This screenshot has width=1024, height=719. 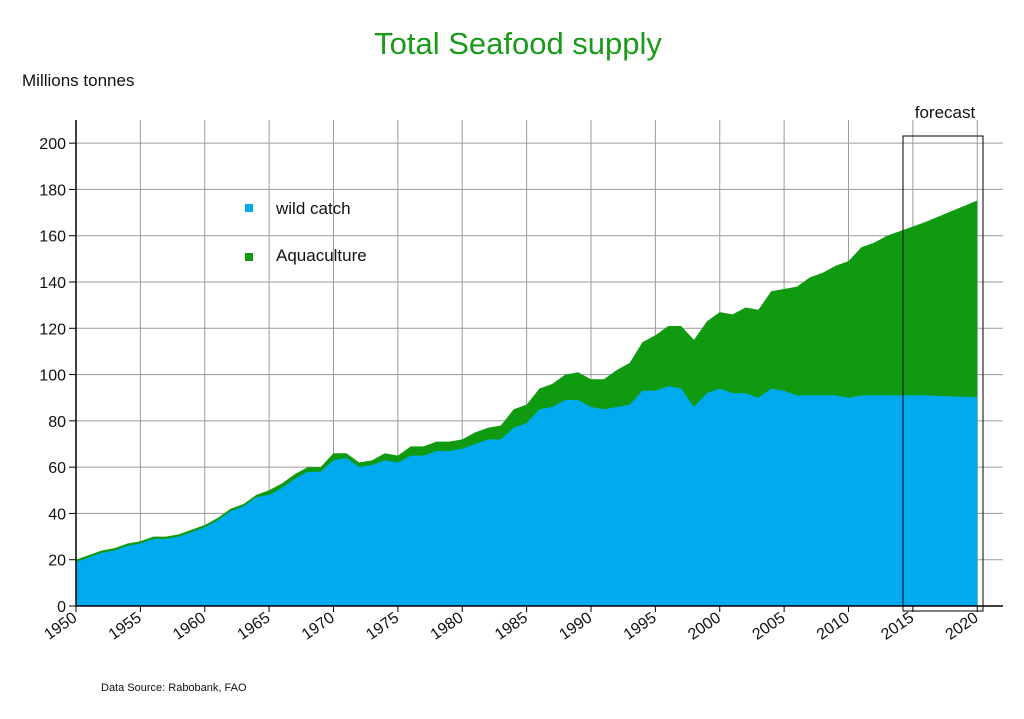 I want to click on x-tick-label-2010: 2010, so click(x=833, y=626).